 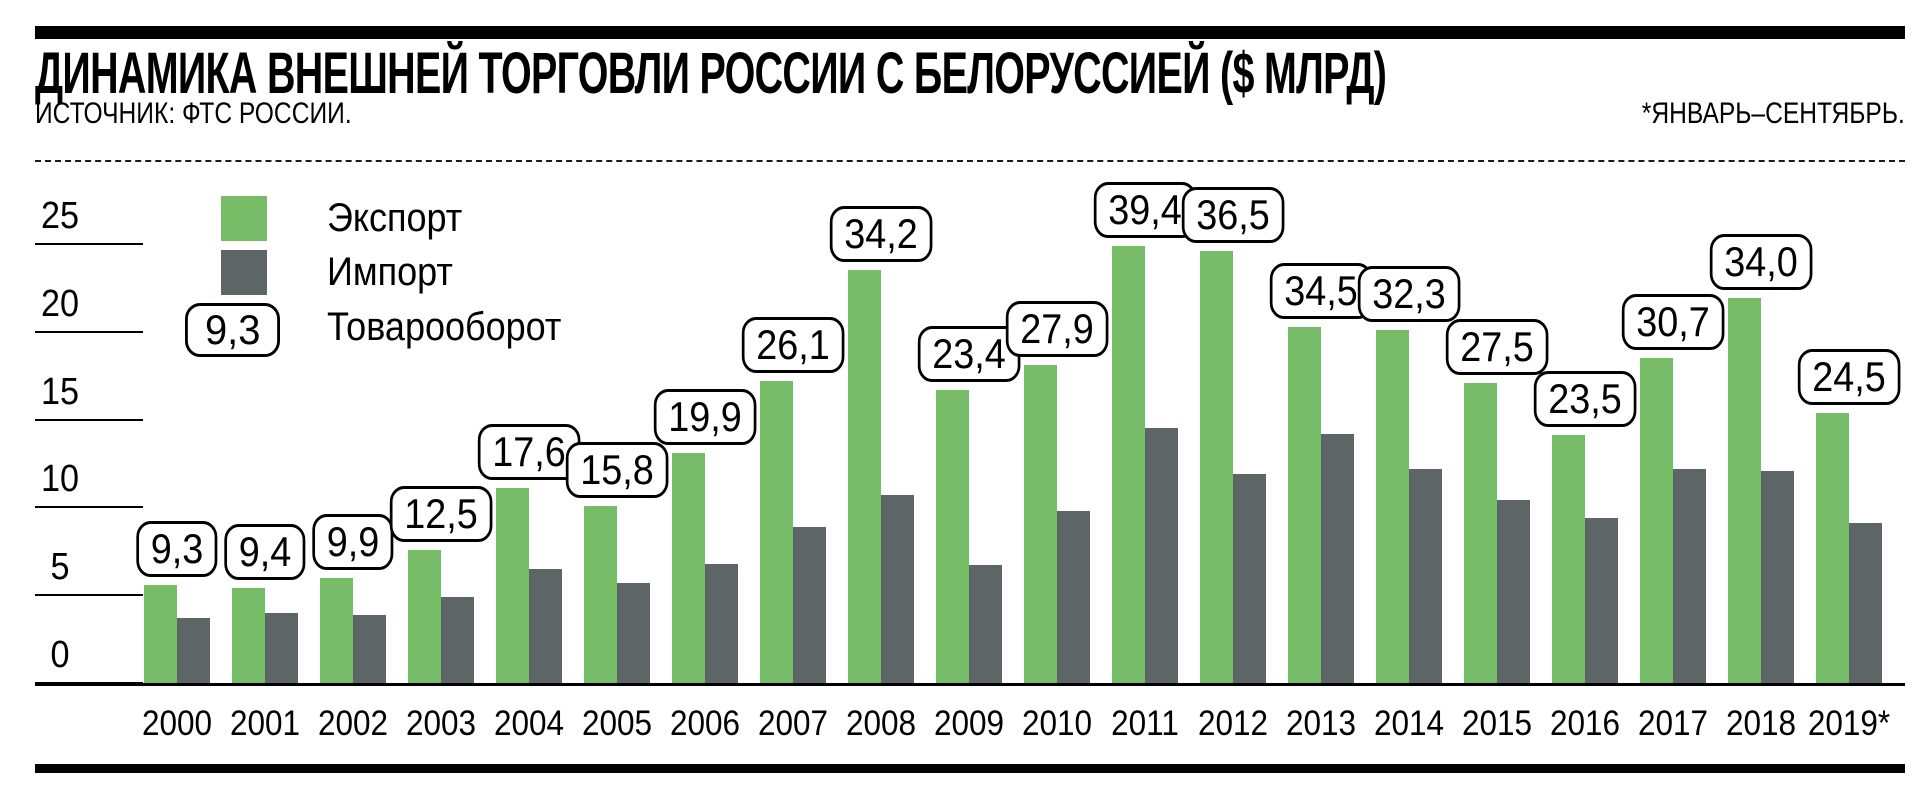 I want to click on turnover-pill: 17,6, so click(x=529, y=452).